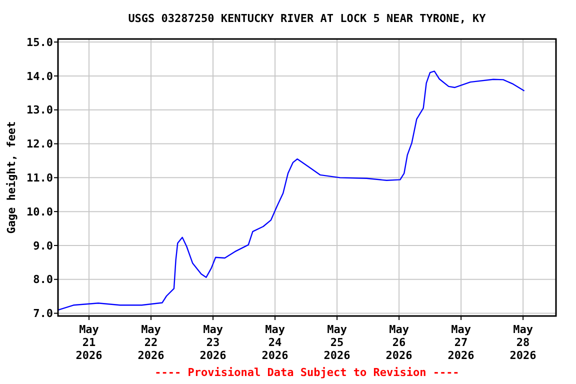 This screenshot has height=384, width=576. What do you see at coordinates (39, 110) in the screenshot?
I see `y-tick-label: 13.0` at bounding box center [39, 110].